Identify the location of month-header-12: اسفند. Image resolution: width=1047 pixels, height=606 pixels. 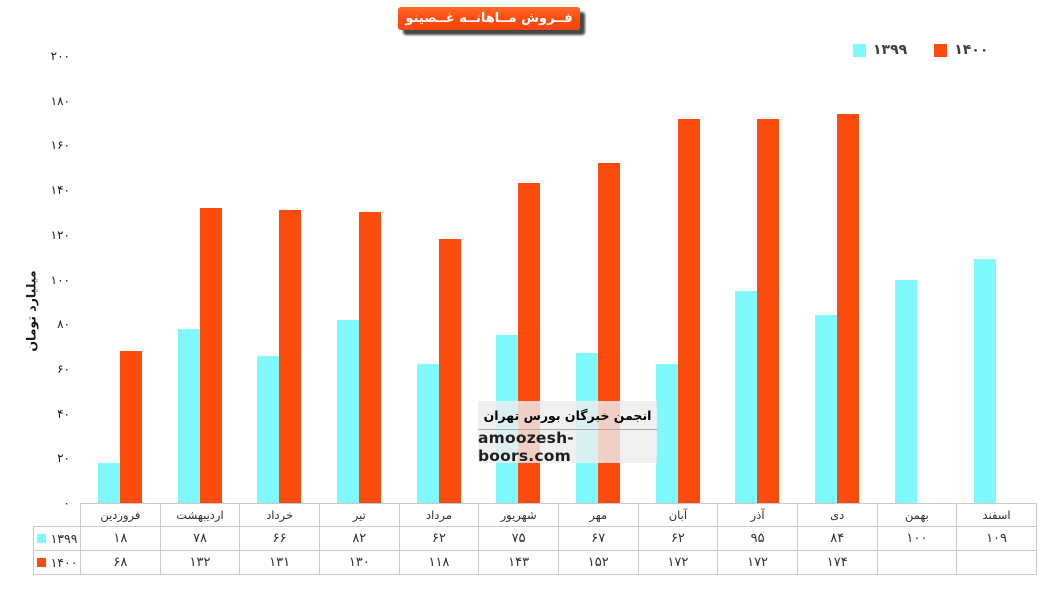
(996, 515).